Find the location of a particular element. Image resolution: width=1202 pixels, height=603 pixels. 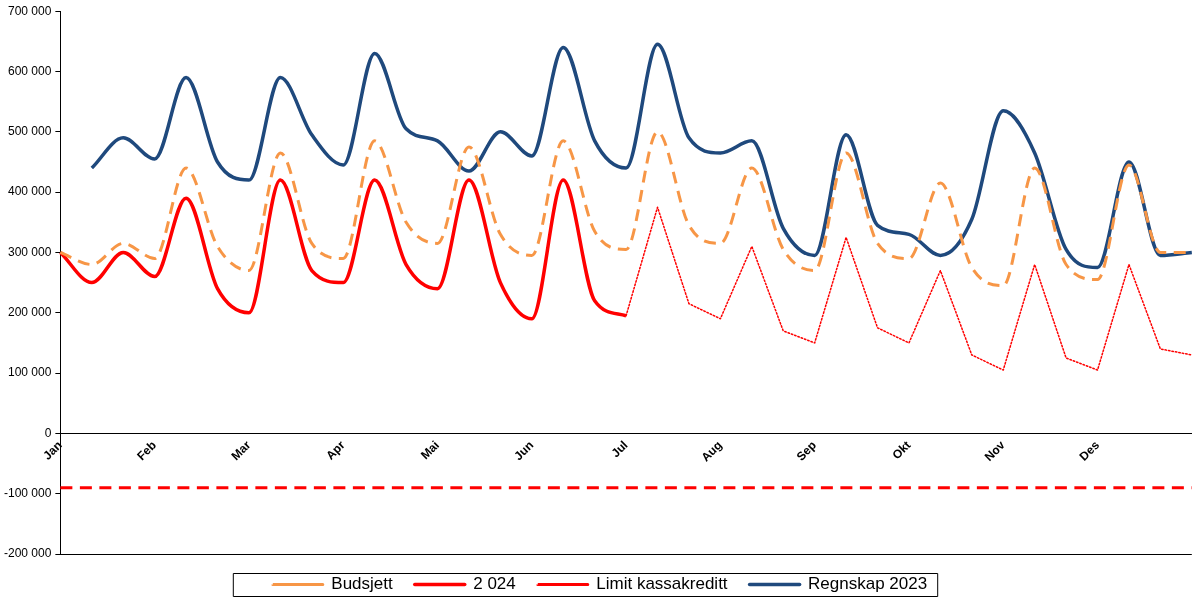

y-tick-label: 100 000 is located at coordinates (29, 372).